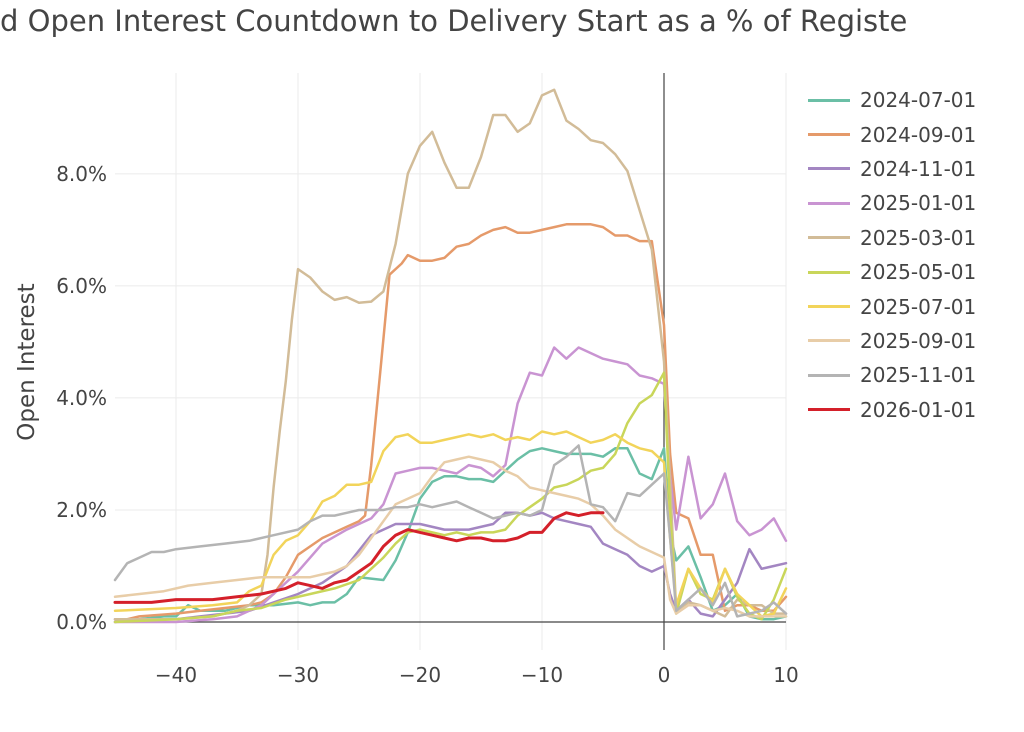 Image resolution: width=1024 pixels, height=732 pixels. What do you see at coordinates (918, 100) in the screenshot?
I see `legend-label: 2024-07-01` at bounding box center [918, 100].